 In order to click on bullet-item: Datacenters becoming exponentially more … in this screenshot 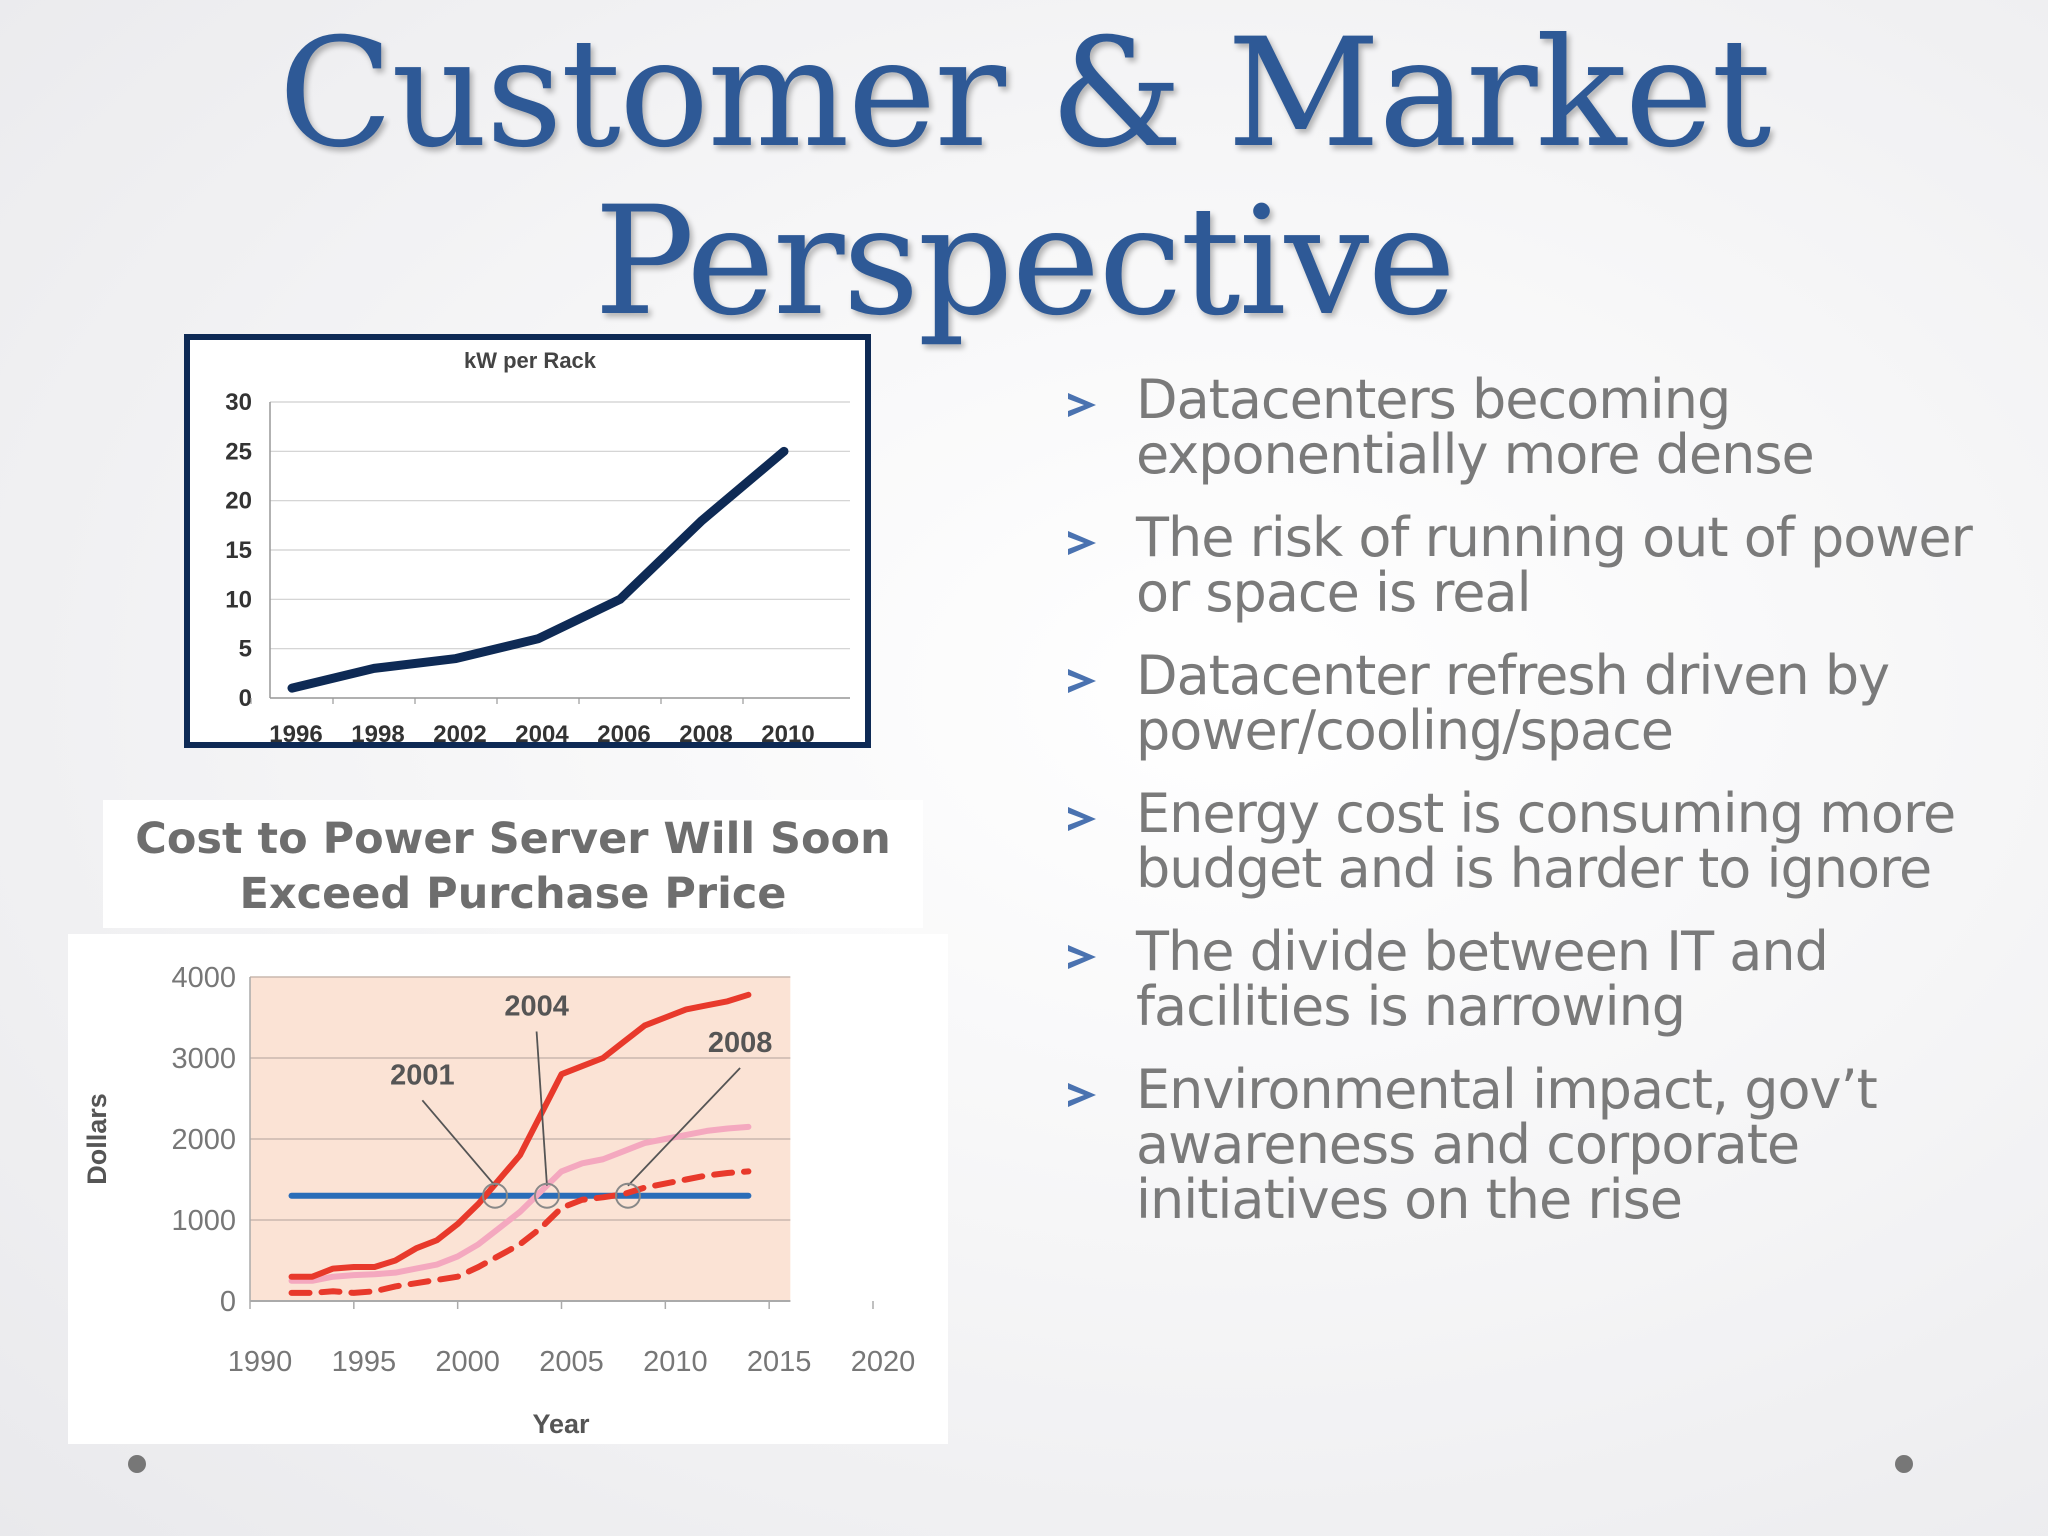, I will do `click(1535, 427)`.